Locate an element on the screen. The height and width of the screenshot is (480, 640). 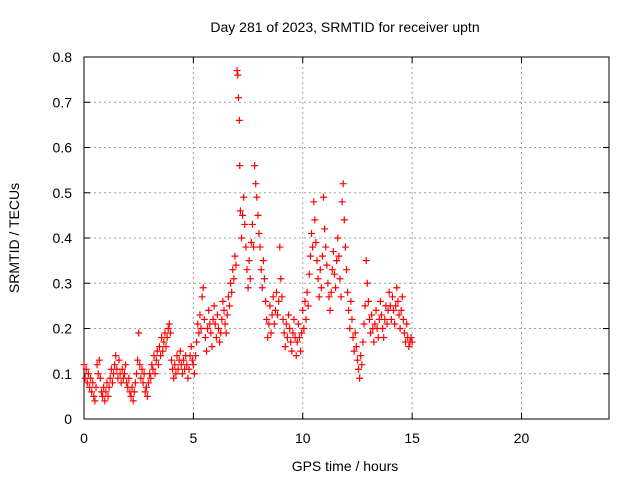
x-axis-label: GPS time / hours is located at coordinates (345, 466).